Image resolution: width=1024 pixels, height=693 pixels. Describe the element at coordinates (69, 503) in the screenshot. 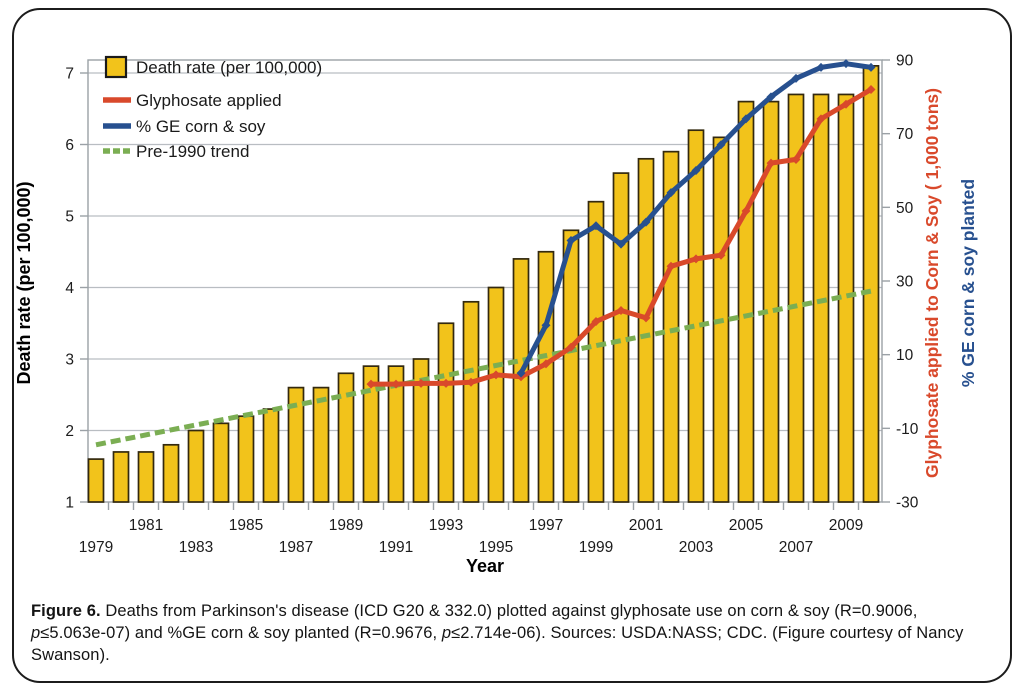

I see `left-axis-tick-label: 1` at that location.